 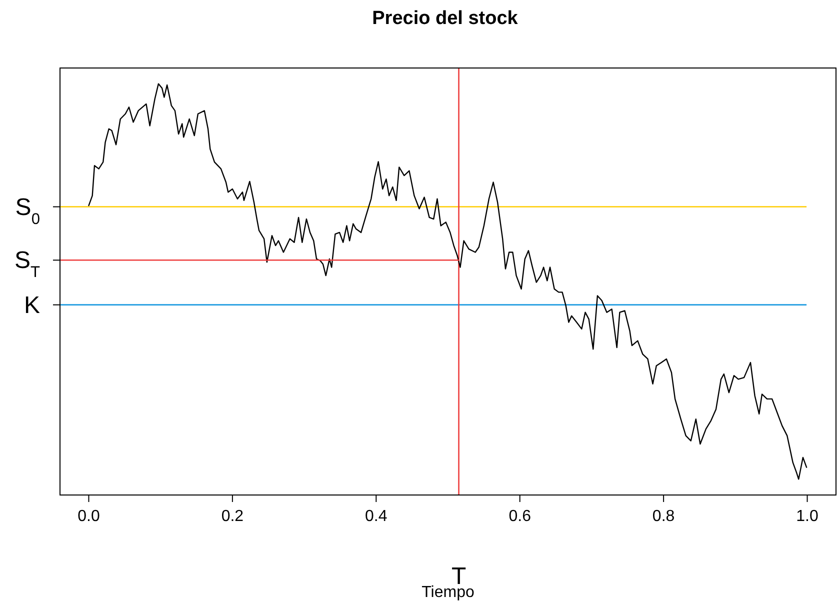 What do you see at coordinates (27, 211) in the screenshot?
I see `ref-line-label: S$_{0}$` at bounding box center [27, 211].